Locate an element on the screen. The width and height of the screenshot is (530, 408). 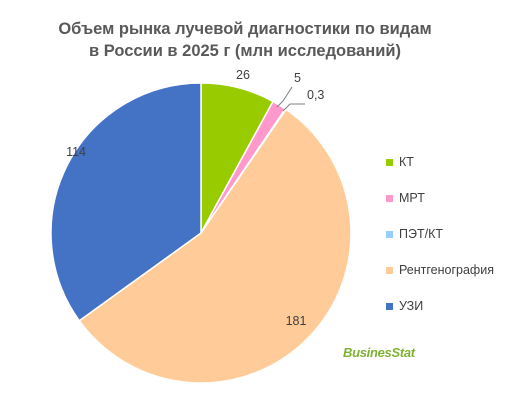
data-label-1: 5 is located at coordinates (297, 78).